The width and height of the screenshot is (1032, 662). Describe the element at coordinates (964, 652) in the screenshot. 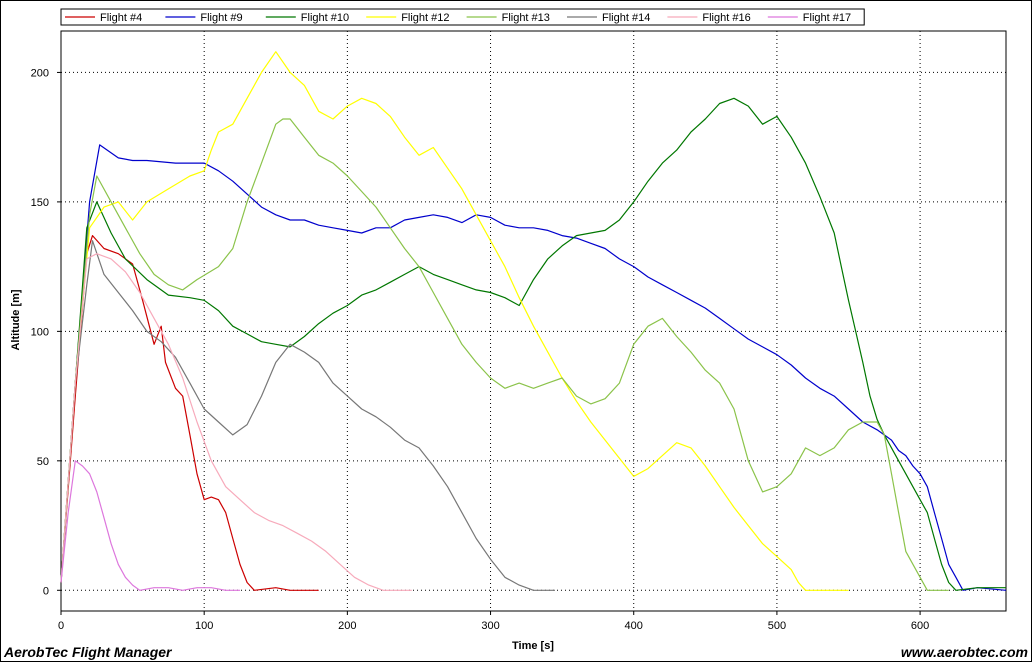

I see `website-footer: www.aerobtec.com` at that location.